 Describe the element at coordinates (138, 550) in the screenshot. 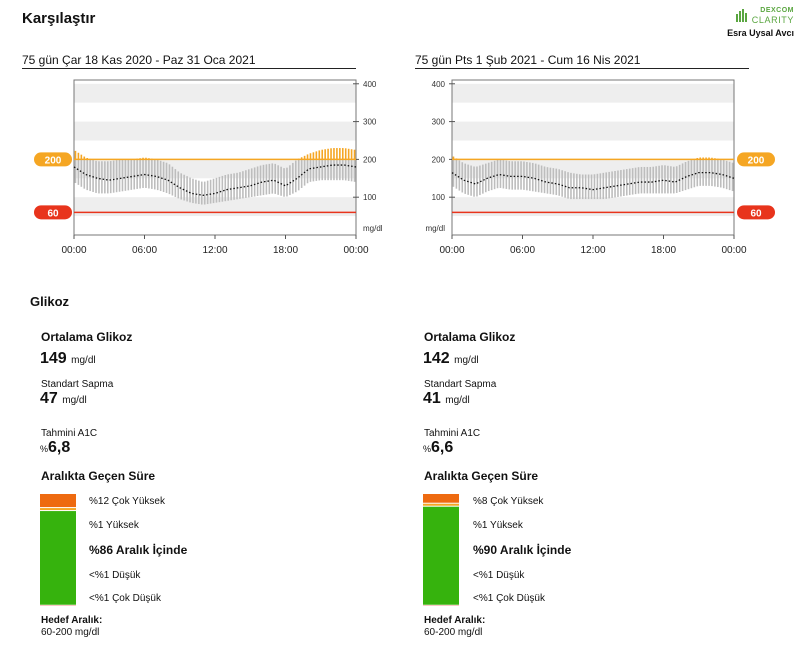

I see `tir-in-range-label: %86 Aralık İçinde` at that location.